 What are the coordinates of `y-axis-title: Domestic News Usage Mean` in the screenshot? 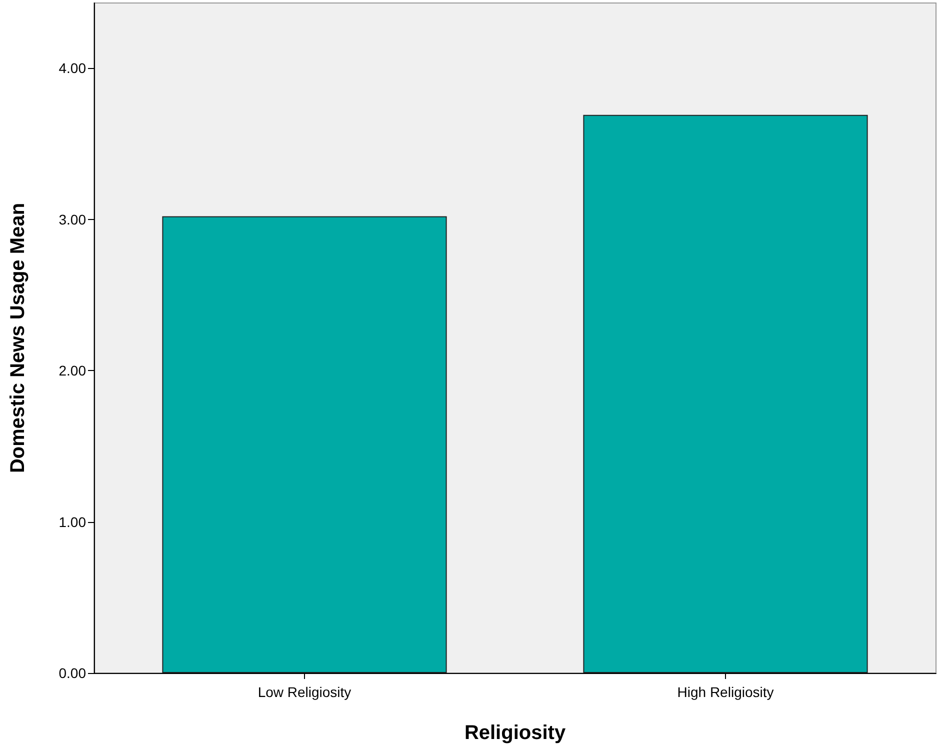 It's located at (18, 338).